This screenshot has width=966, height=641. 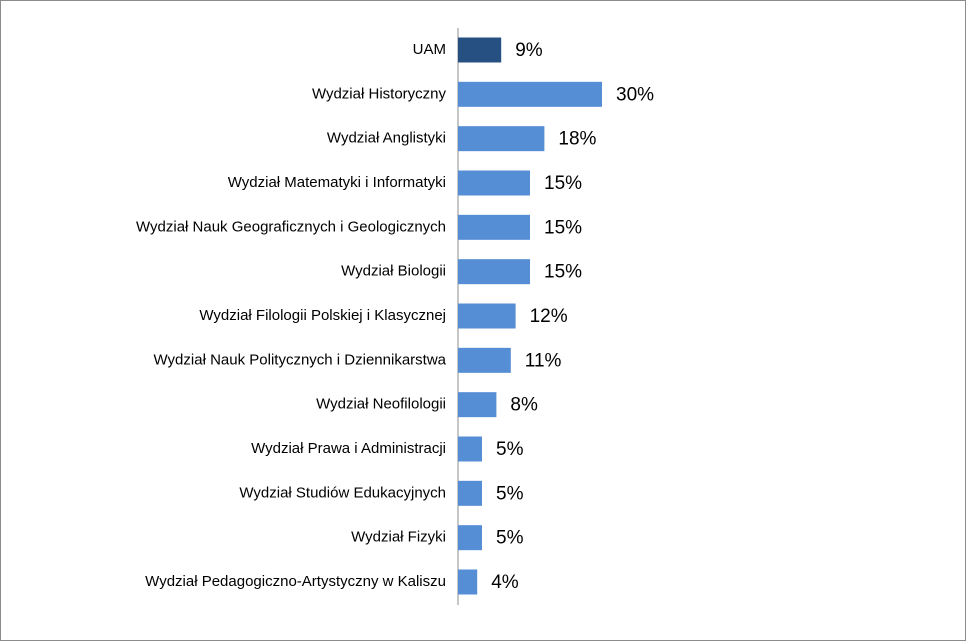 What do you see at coordinates (386, 138) in the screenshot?
I see `category-label: Wydział Anglistyki` at bounding box center [386, 138].